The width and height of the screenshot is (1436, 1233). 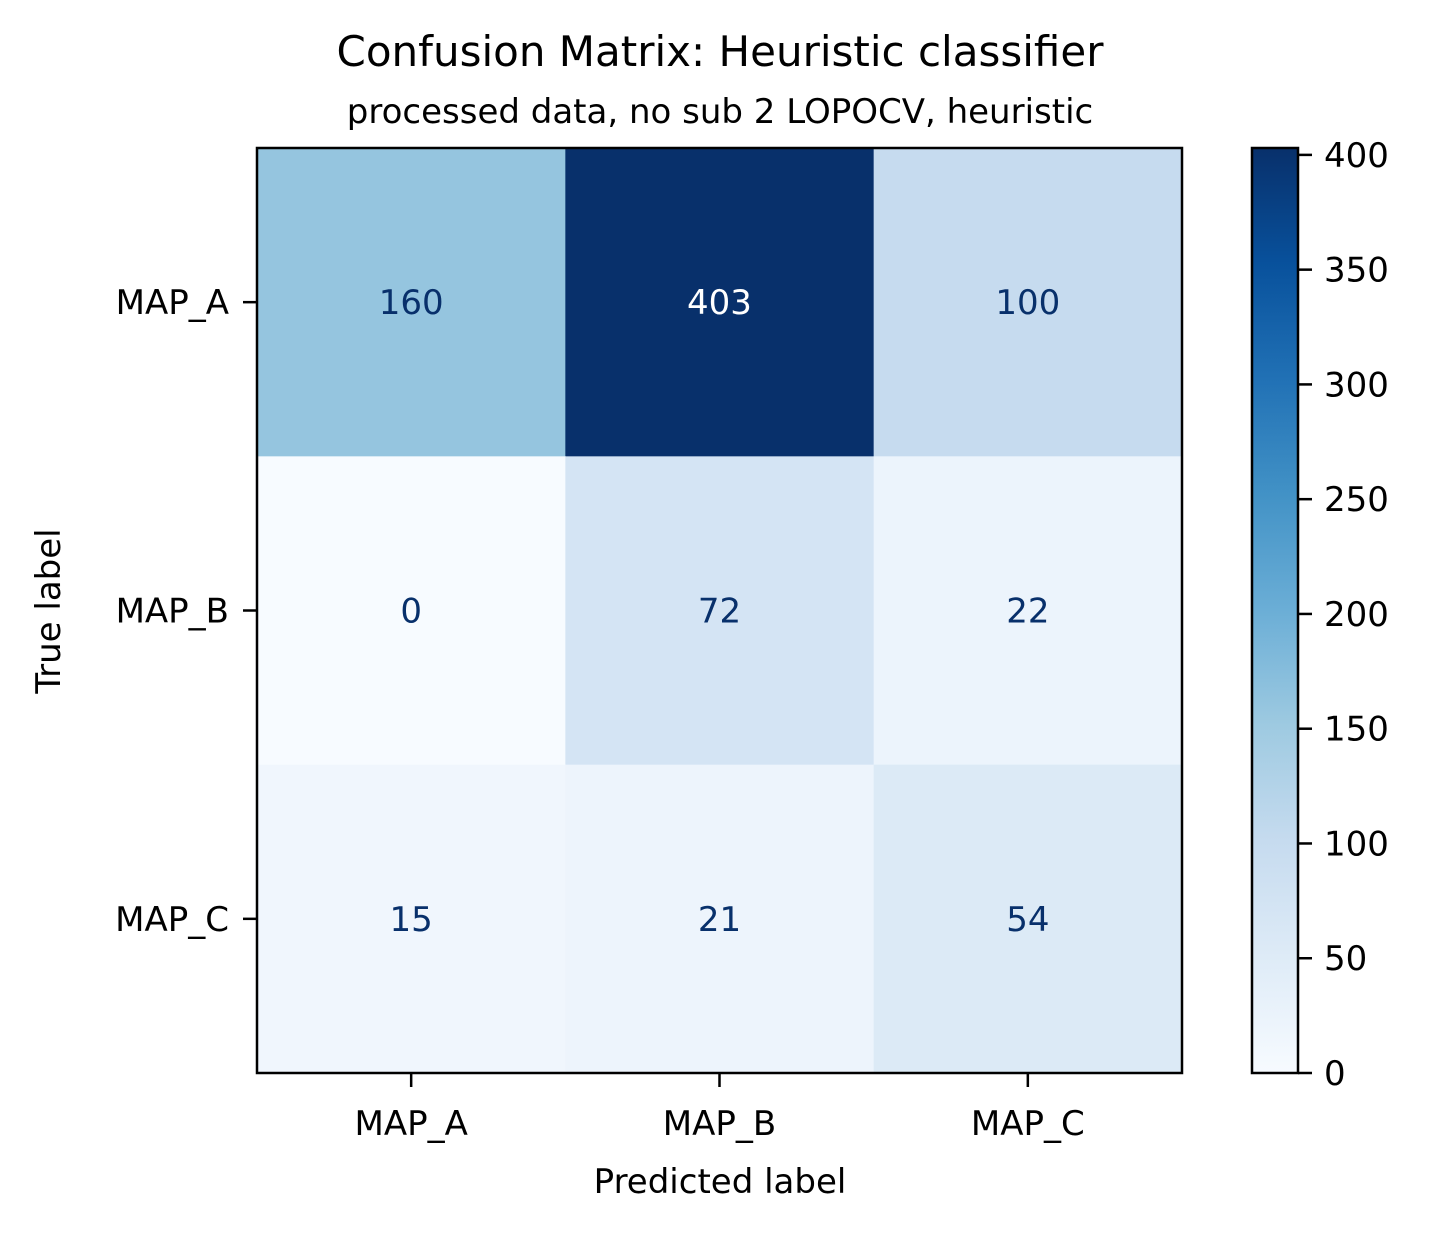 I want to click on y-tick-label: MAP_B, so click(x=172, y=612).